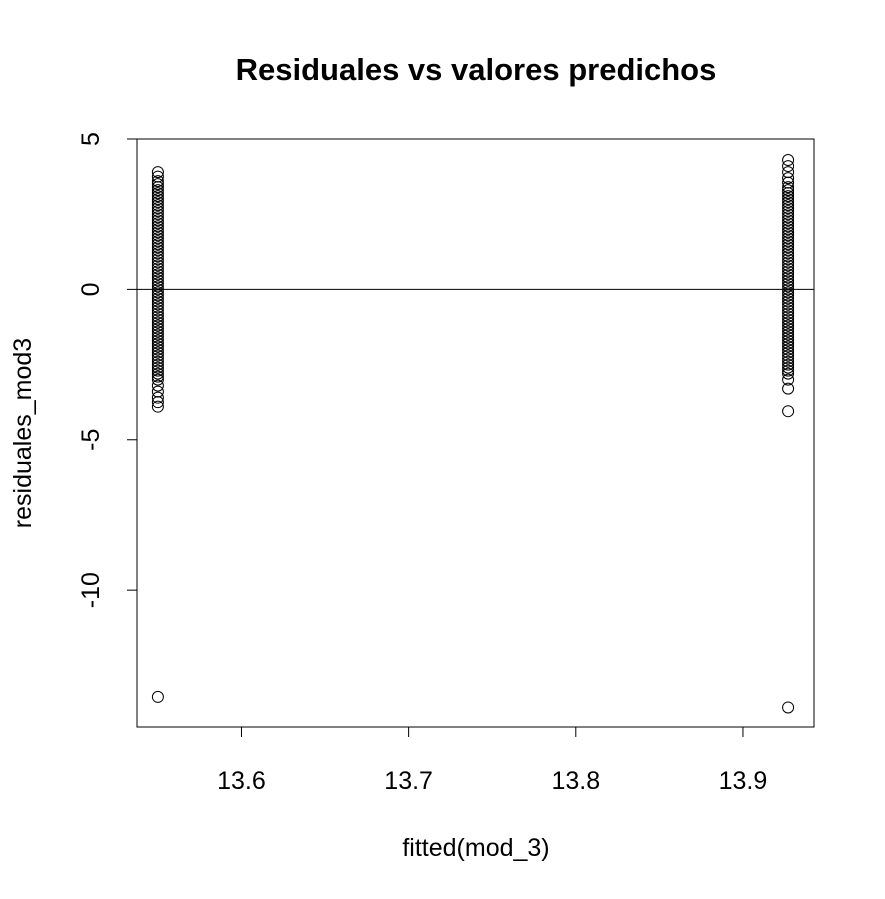 This screenshot has height=899, width=885. What do you see at coordinates (476, 69) in the screenshot?
I see `chart-title: Residuales vs valores predichos` at bounding box center [476, 69].